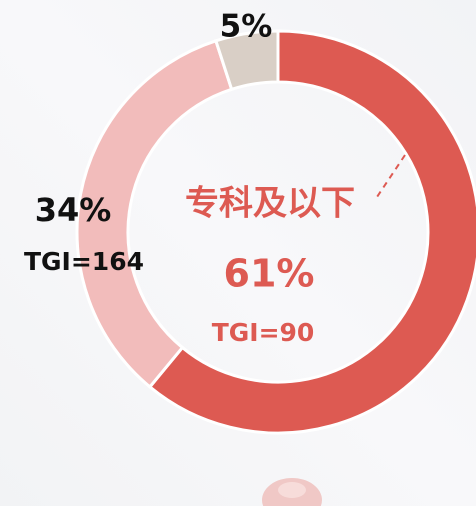  I want to click on value-label: 34%, so click(73, 210).